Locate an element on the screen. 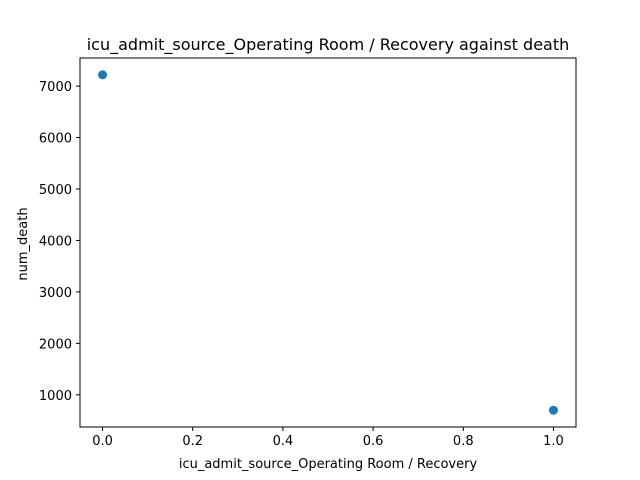 The image size is (640, 480). y-tick-label: 5000 is located at coordinates (55, 190).